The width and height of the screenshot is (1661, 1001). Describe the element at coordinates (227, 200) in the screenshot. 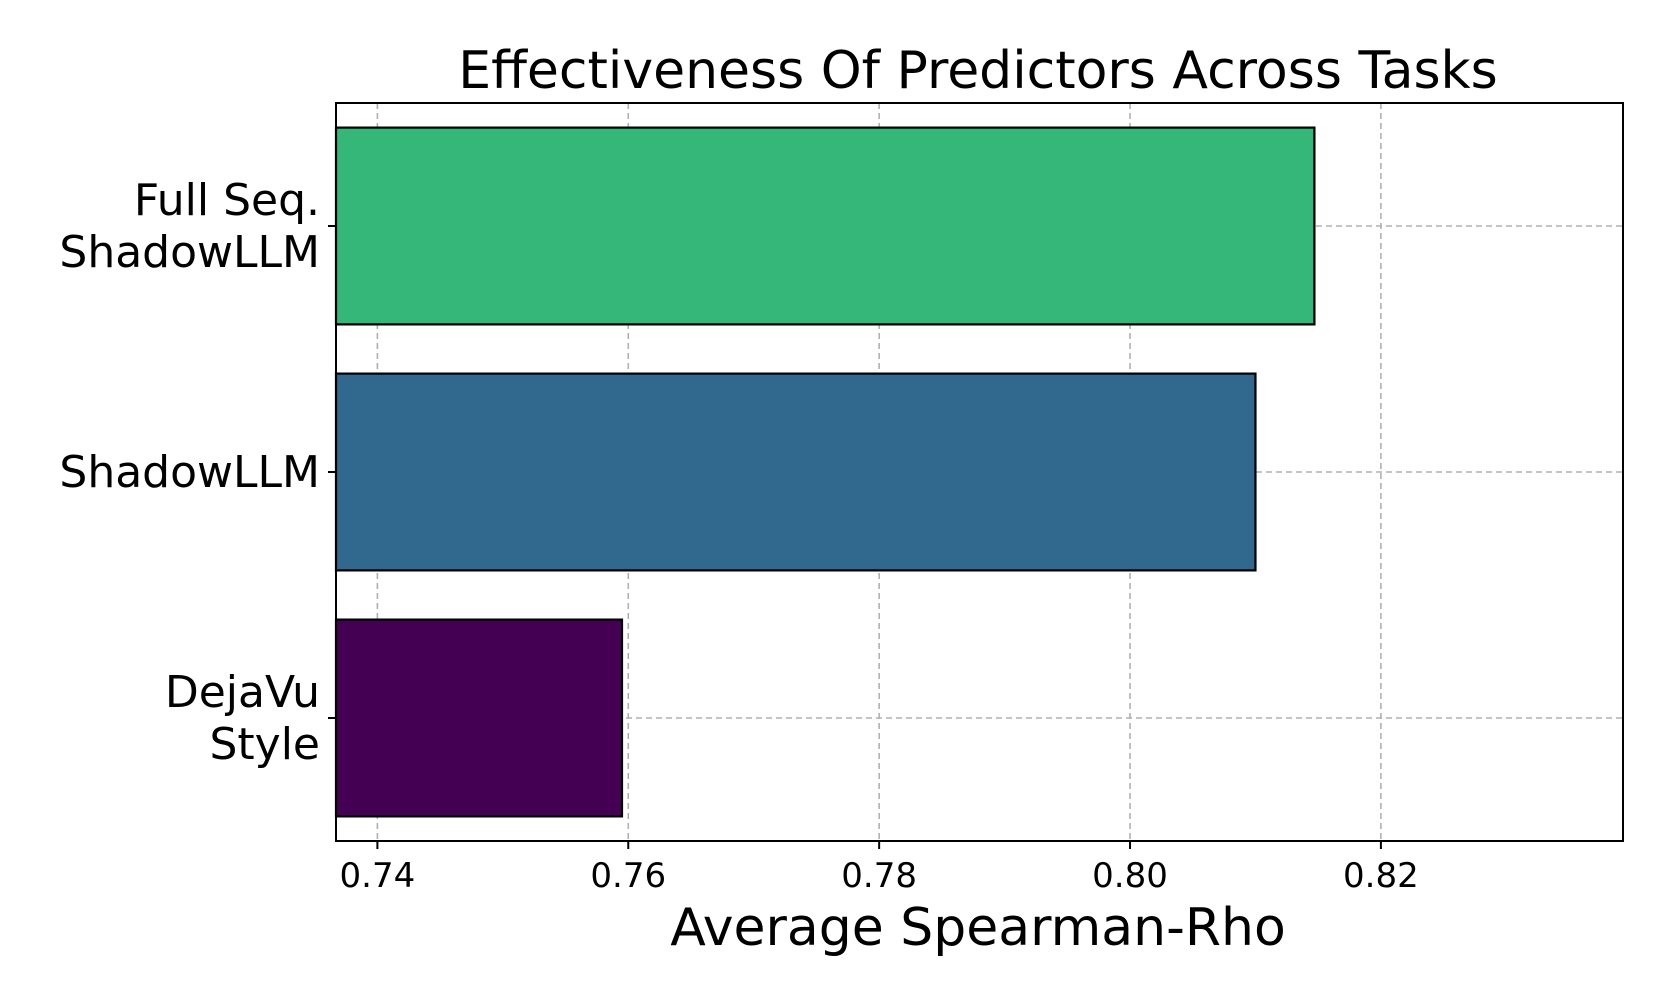

I see `y-tick-label-line: Full Seq.` at that location.